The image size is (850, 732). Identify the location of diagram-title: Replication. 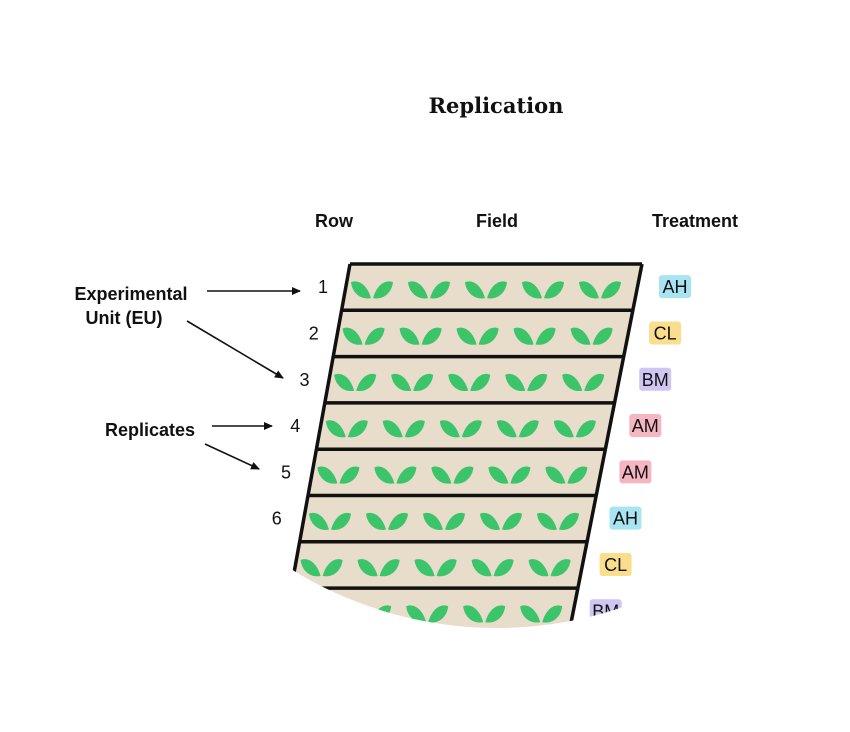
(496, 105).